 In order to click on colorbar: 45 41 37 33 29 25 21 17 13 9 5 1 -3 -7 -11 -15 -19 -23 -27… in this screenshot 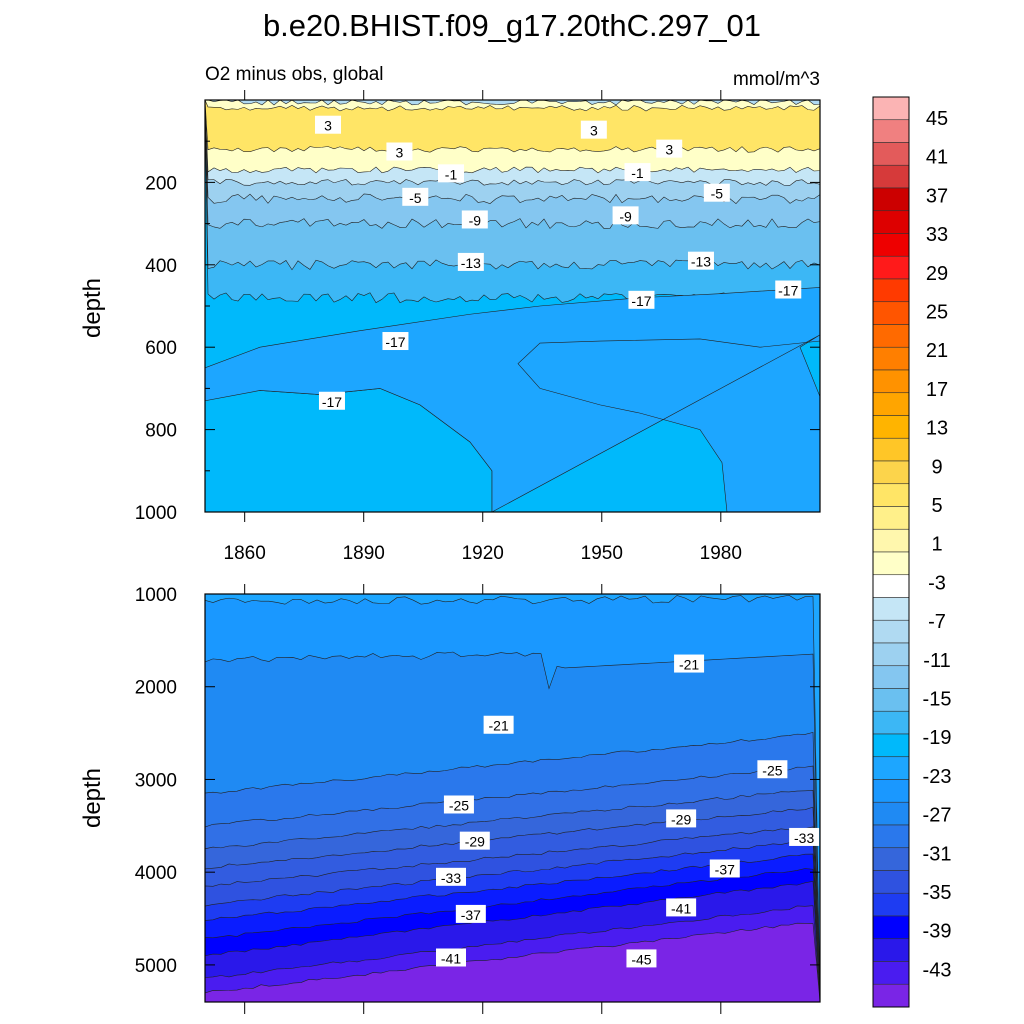, I will do `click(912, 552)`.